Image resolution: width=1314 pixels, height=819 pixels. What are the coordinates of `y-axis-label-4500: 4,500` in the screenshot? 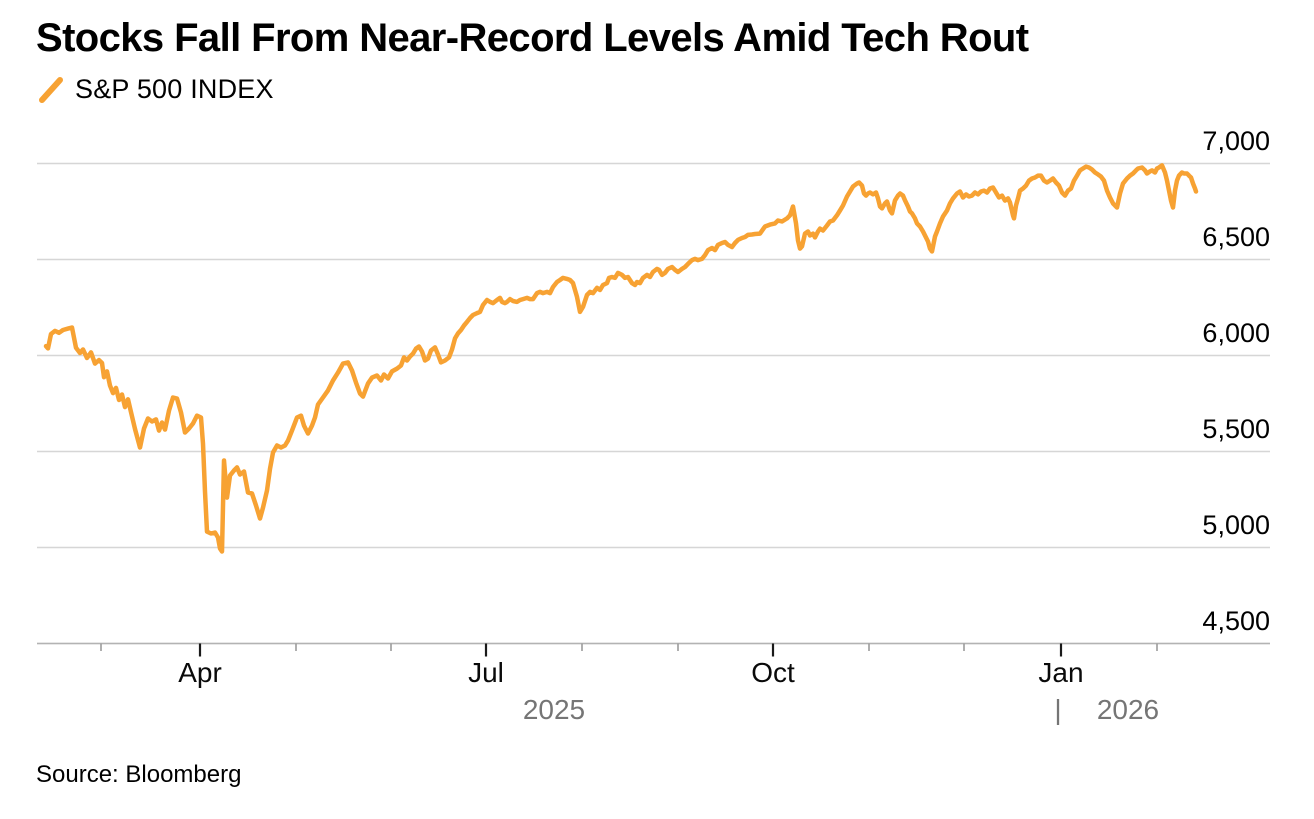 It's located at (1236, 621).